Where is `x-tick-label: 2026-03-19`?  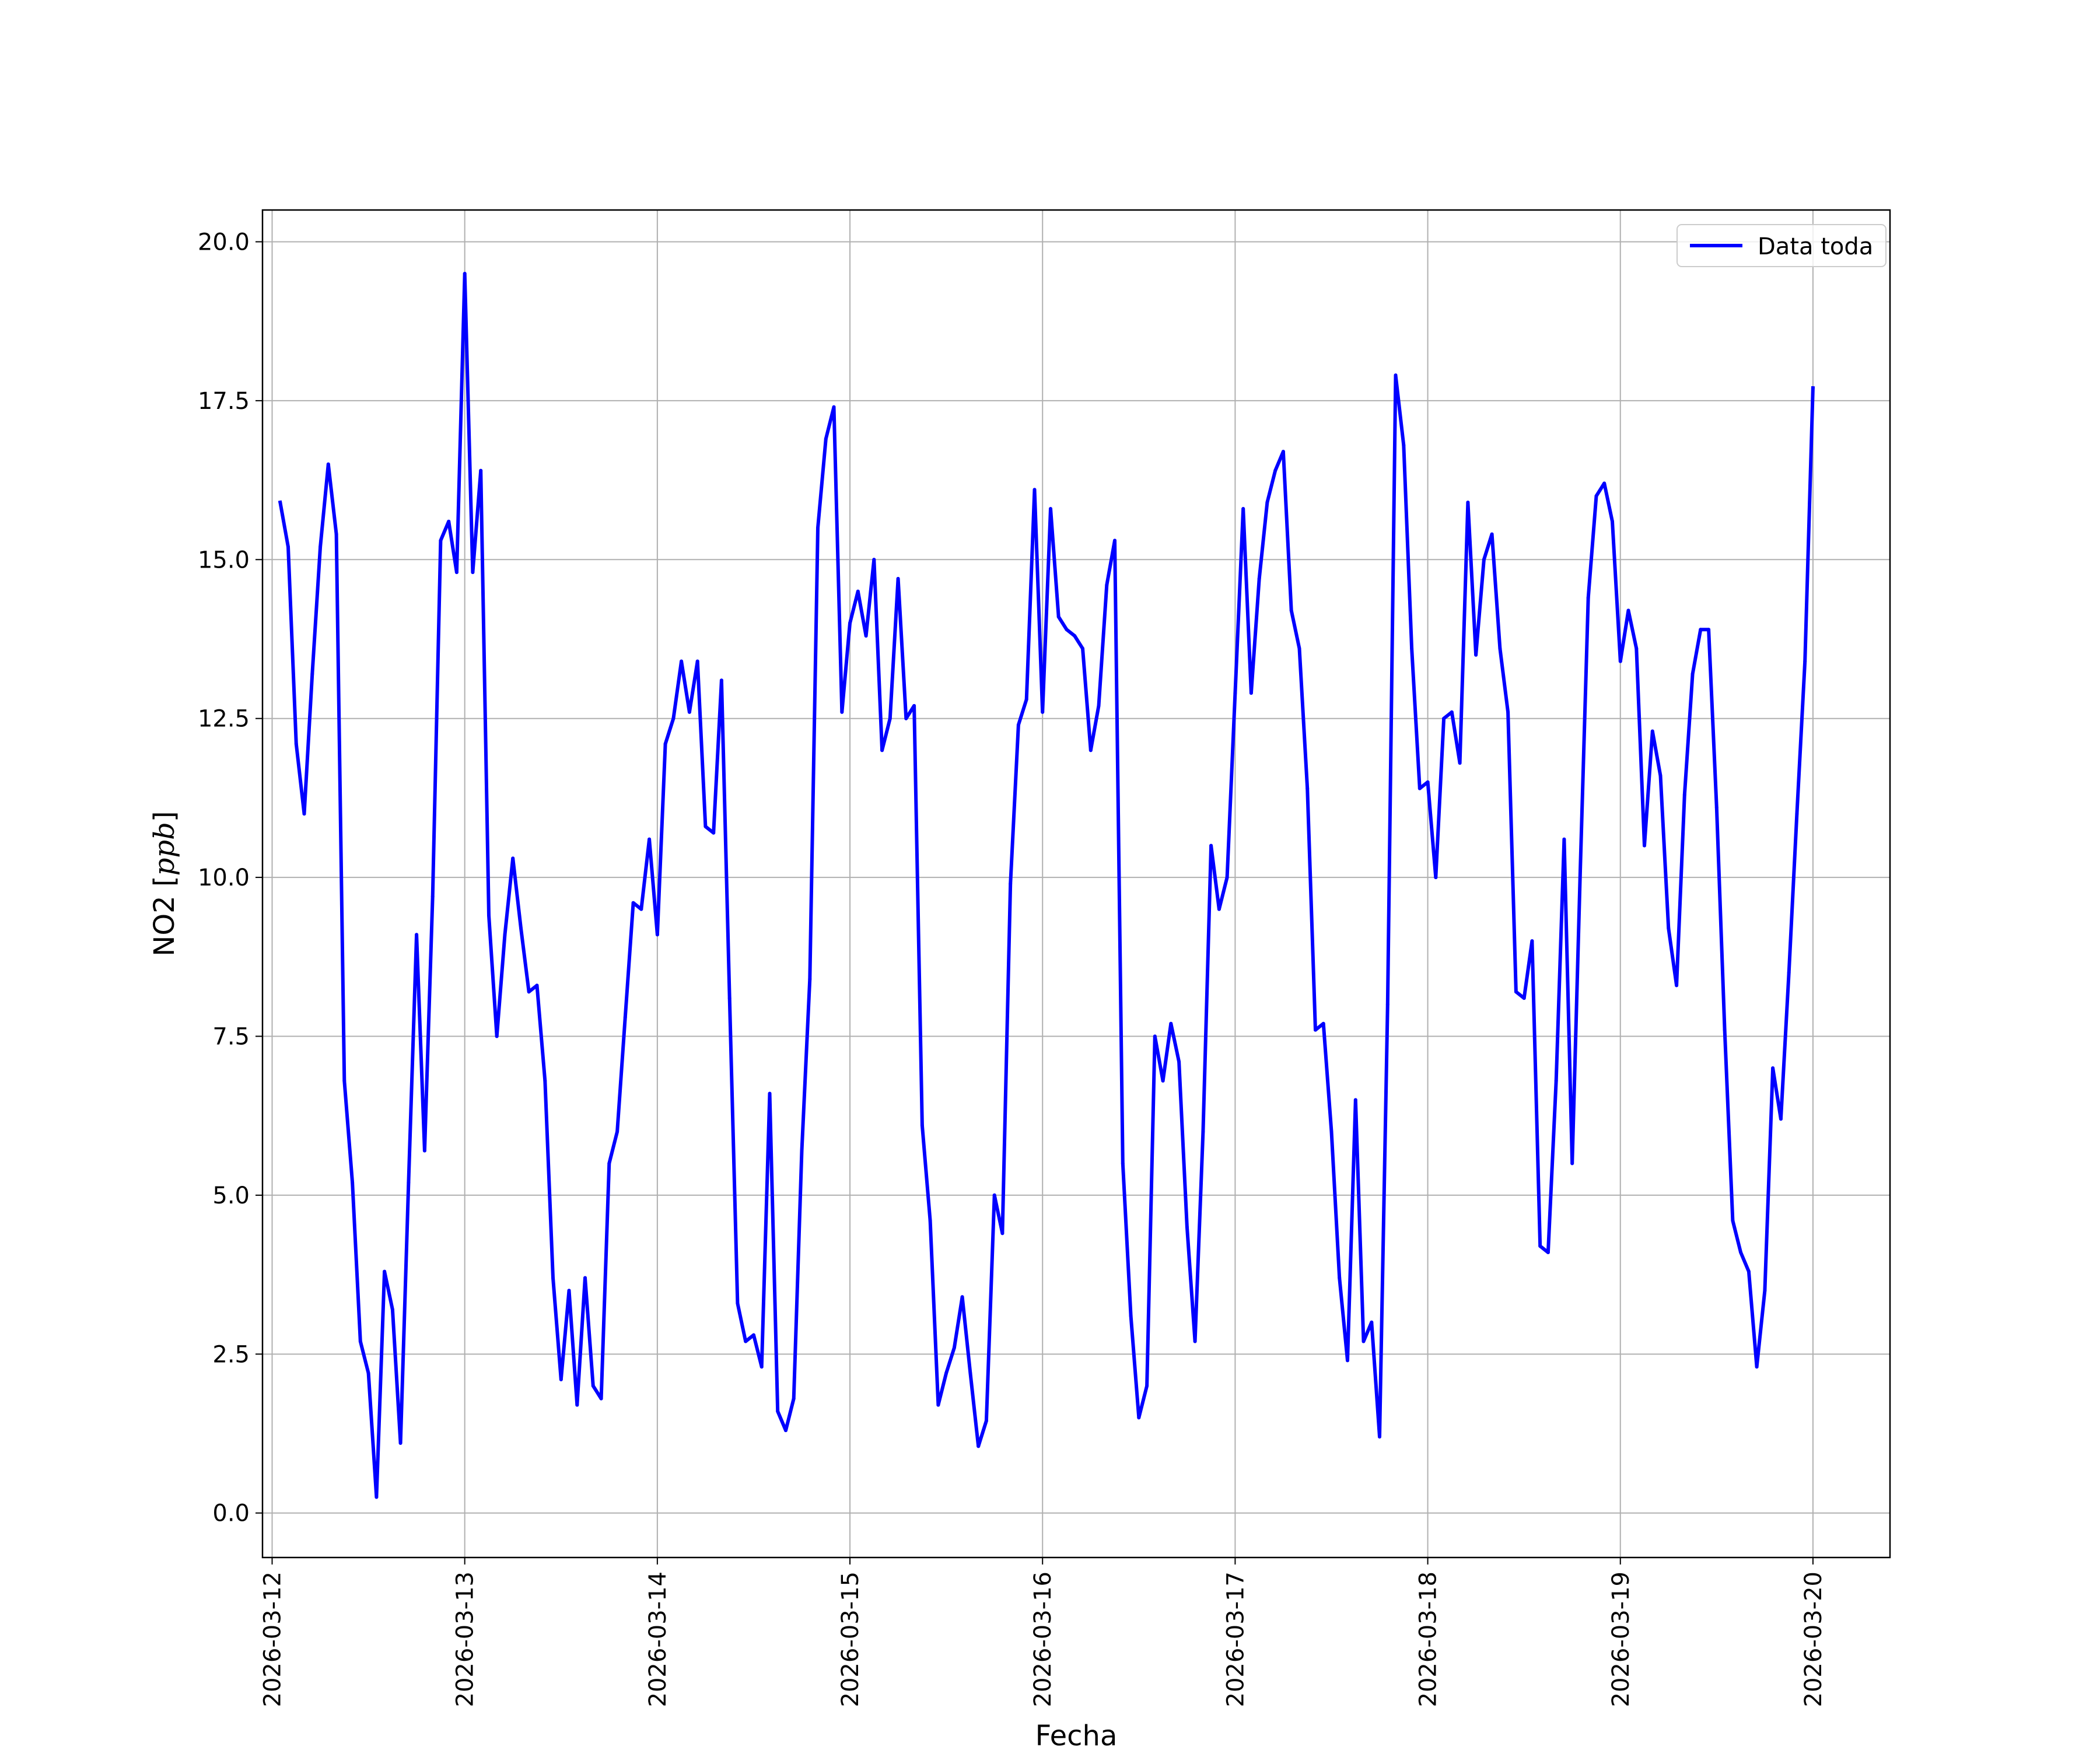
x-tick-label: 2026-03-19 is located at coordinates (1621, 1639).